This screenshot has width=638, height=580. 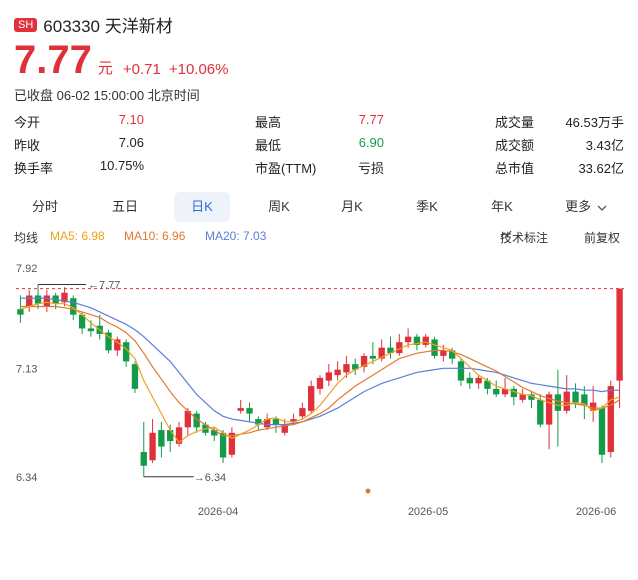 I want to click on stat-value: 33.62亿, so click(x=601, y=168).